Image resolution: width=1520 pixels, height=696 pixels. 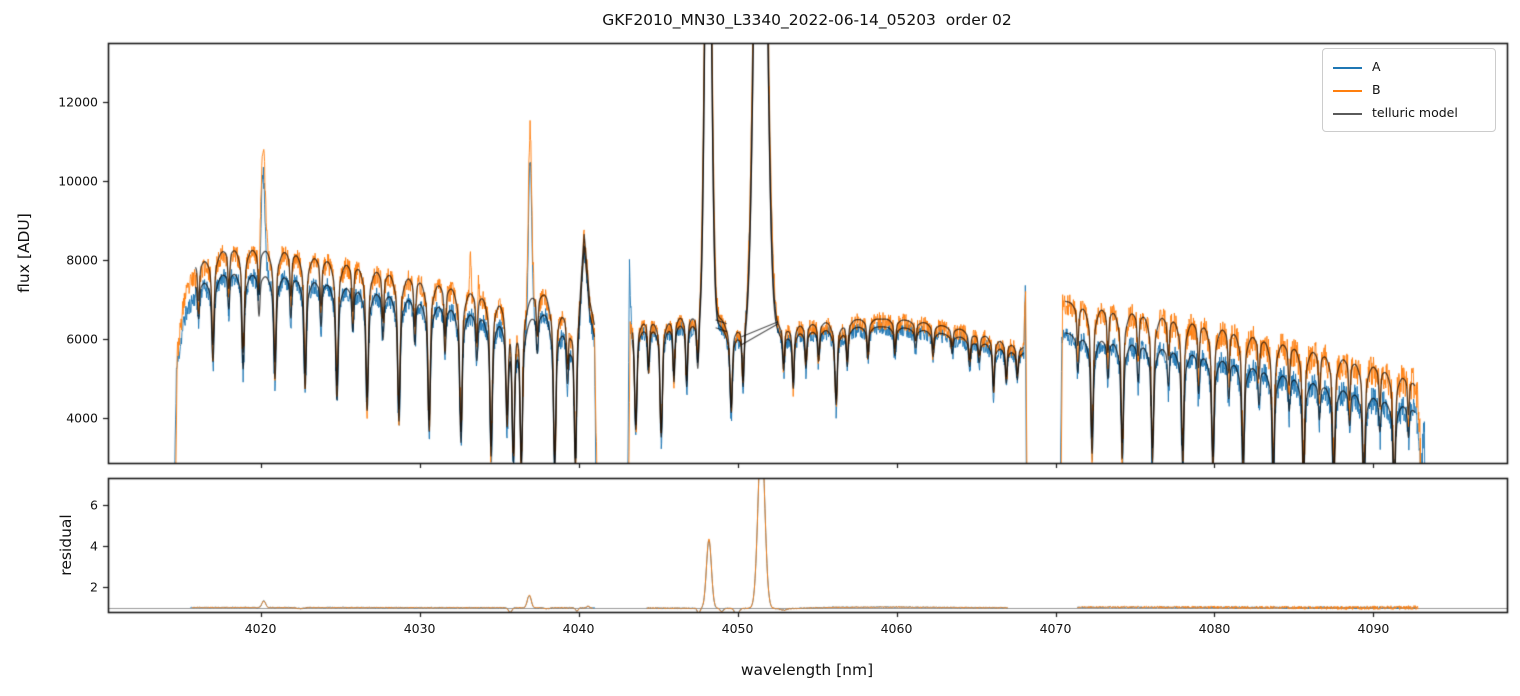 I want to click on x-tick-label: 4050, so click(x=737, y=628).